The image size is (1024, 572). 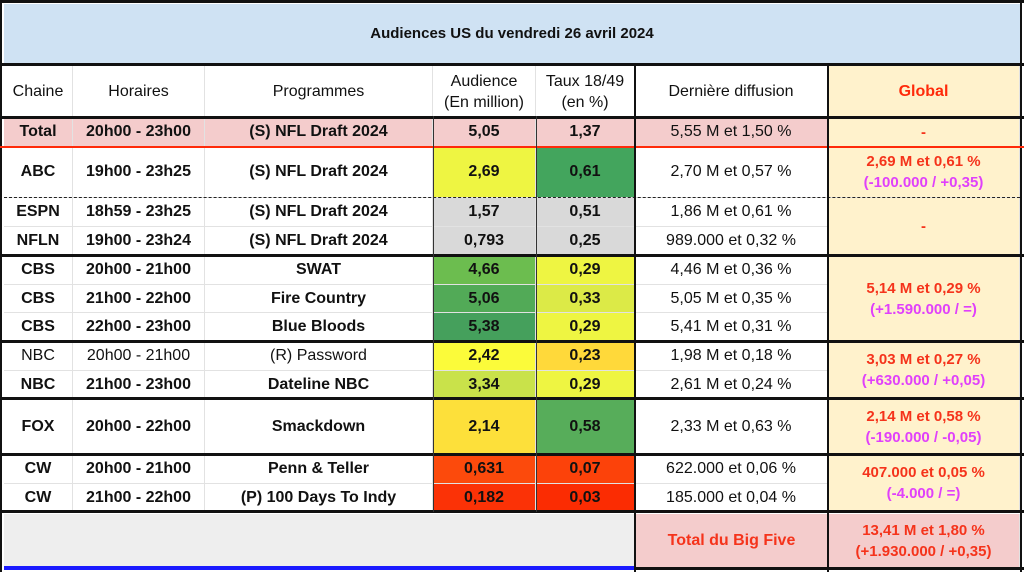 I want to click on header-audience-line2: (En million), so click(x=483, y=102).